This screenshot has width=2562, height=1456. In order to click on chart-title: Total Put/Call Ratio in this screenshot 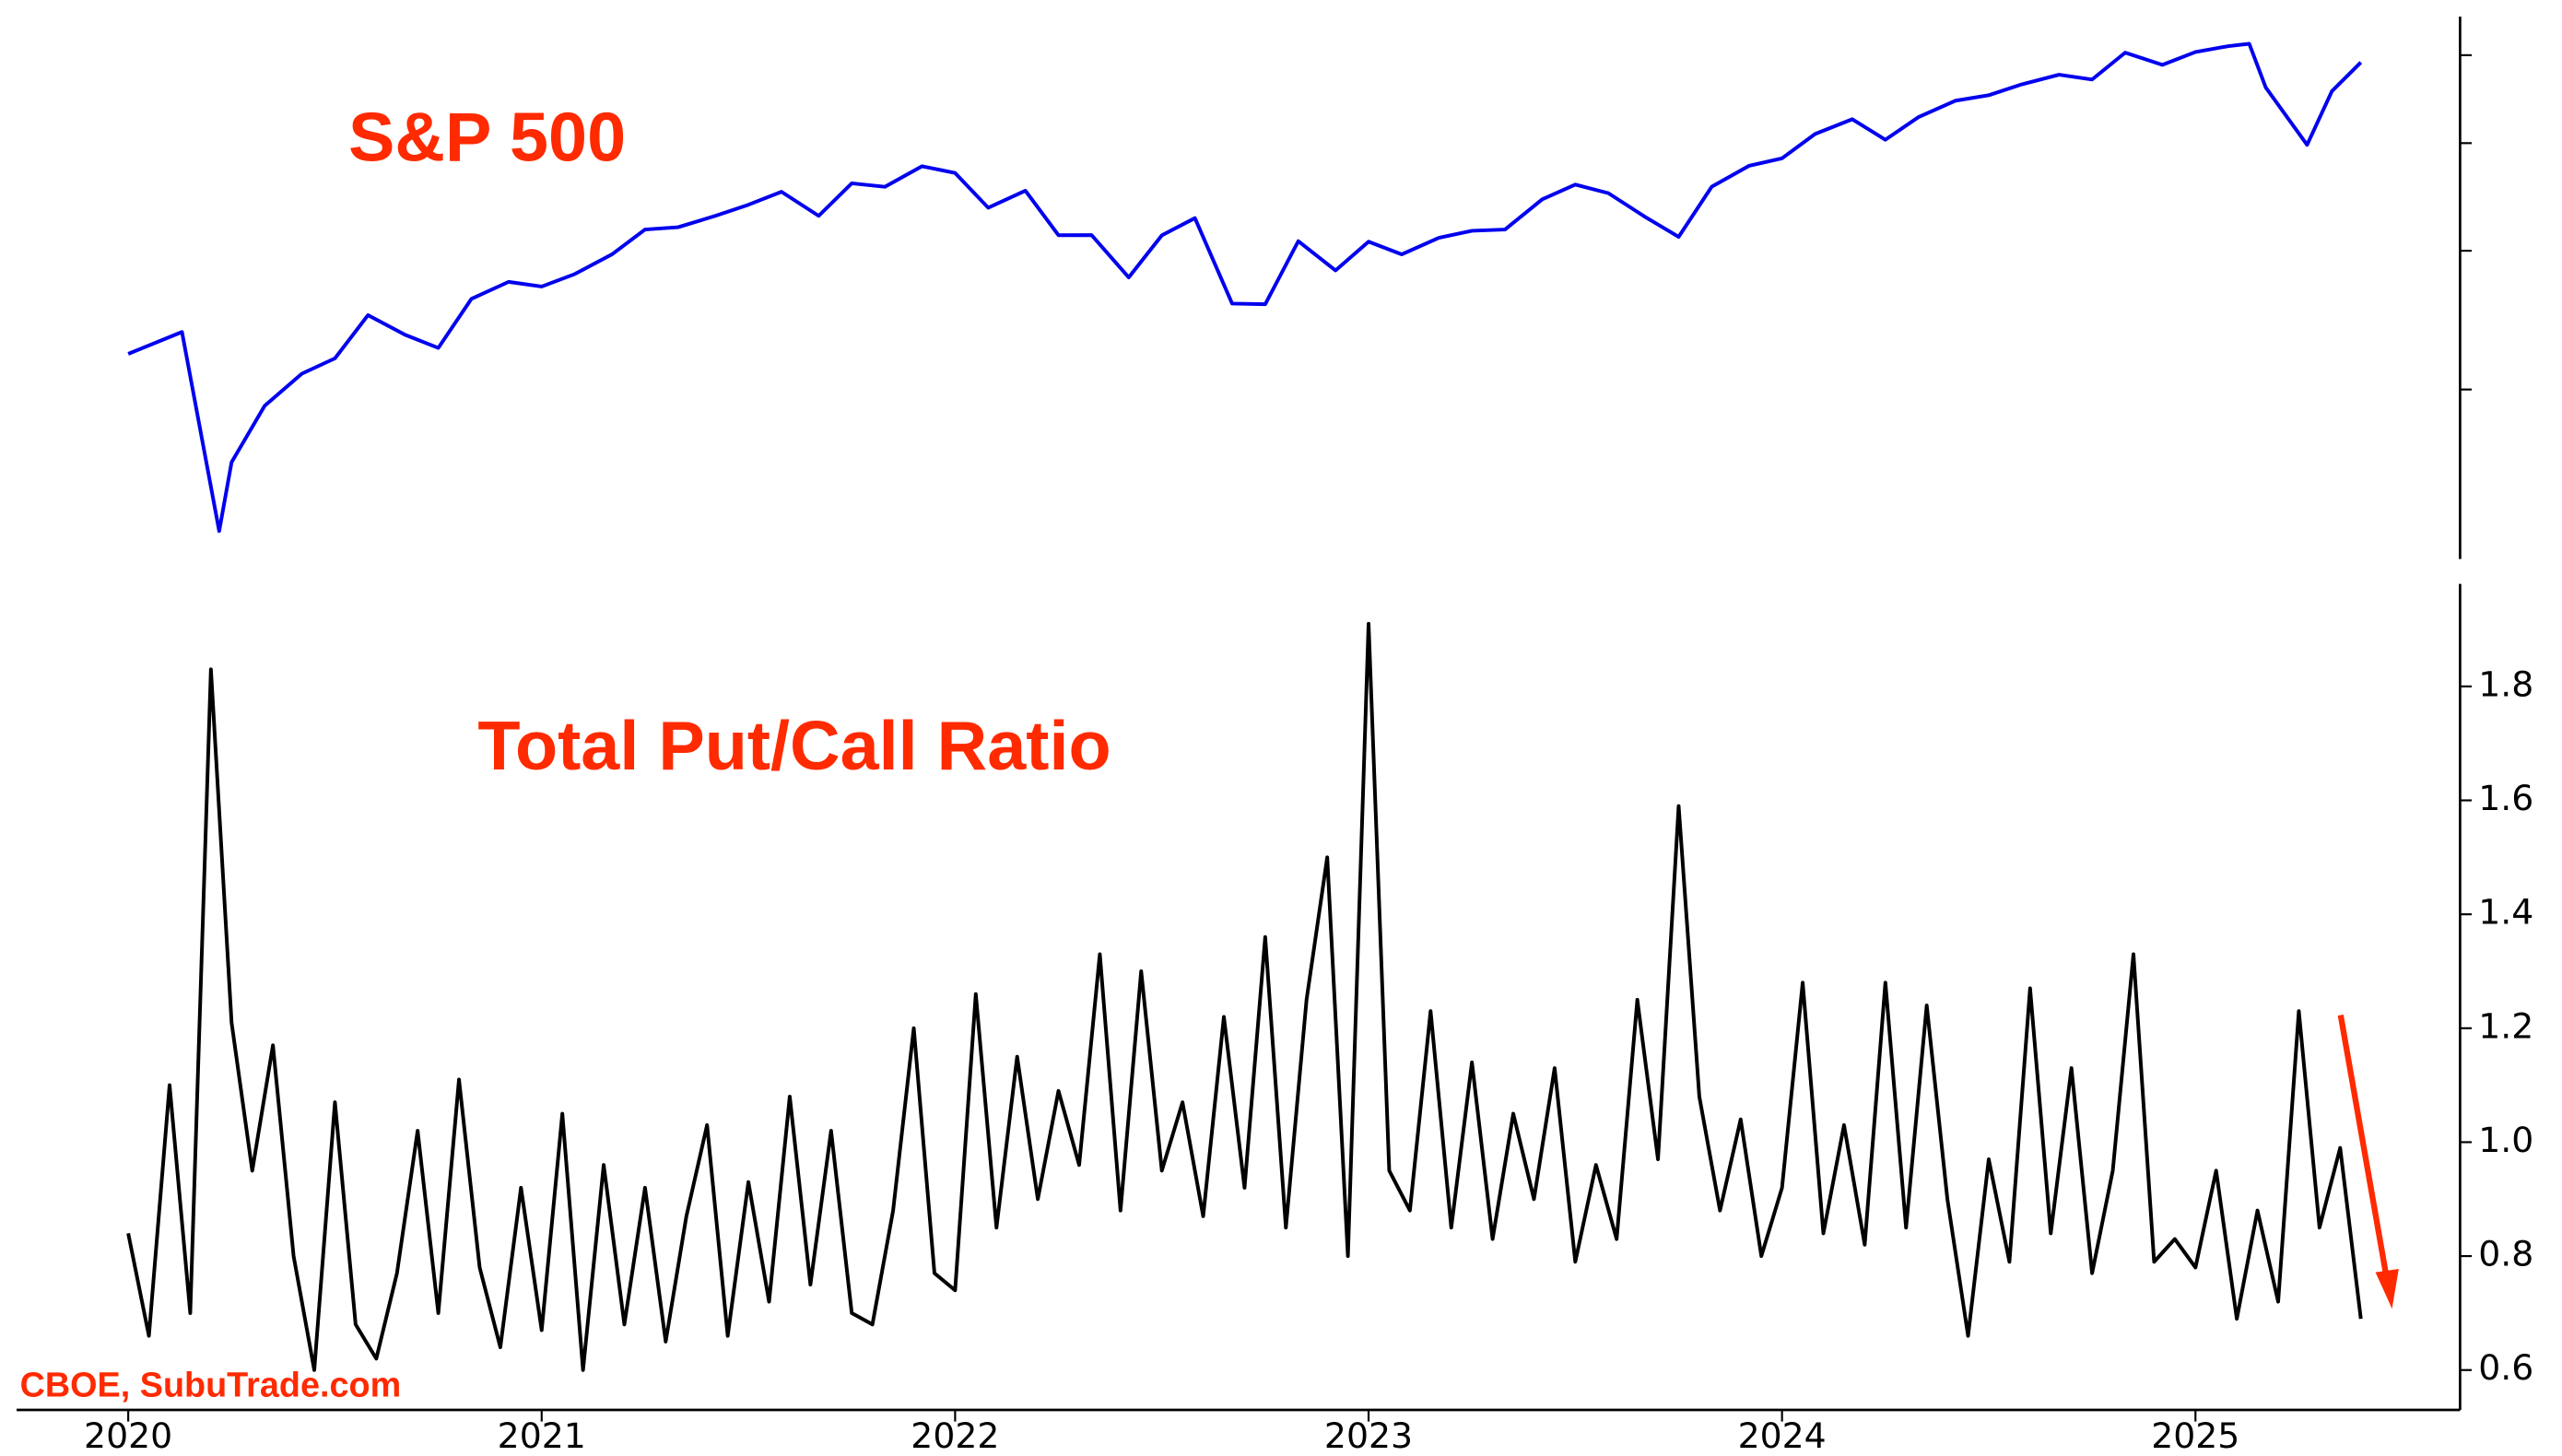, I will do `click(794, 746)`.